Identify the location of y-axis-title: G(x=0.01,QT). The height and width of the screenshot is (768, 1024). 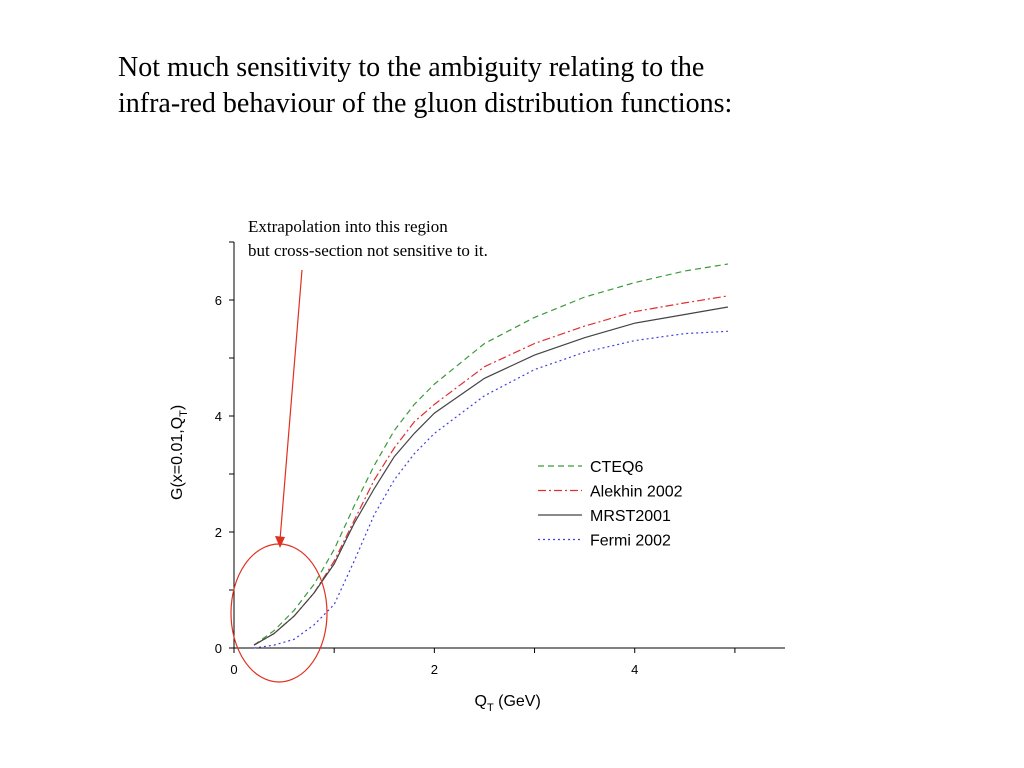
(179, 452).